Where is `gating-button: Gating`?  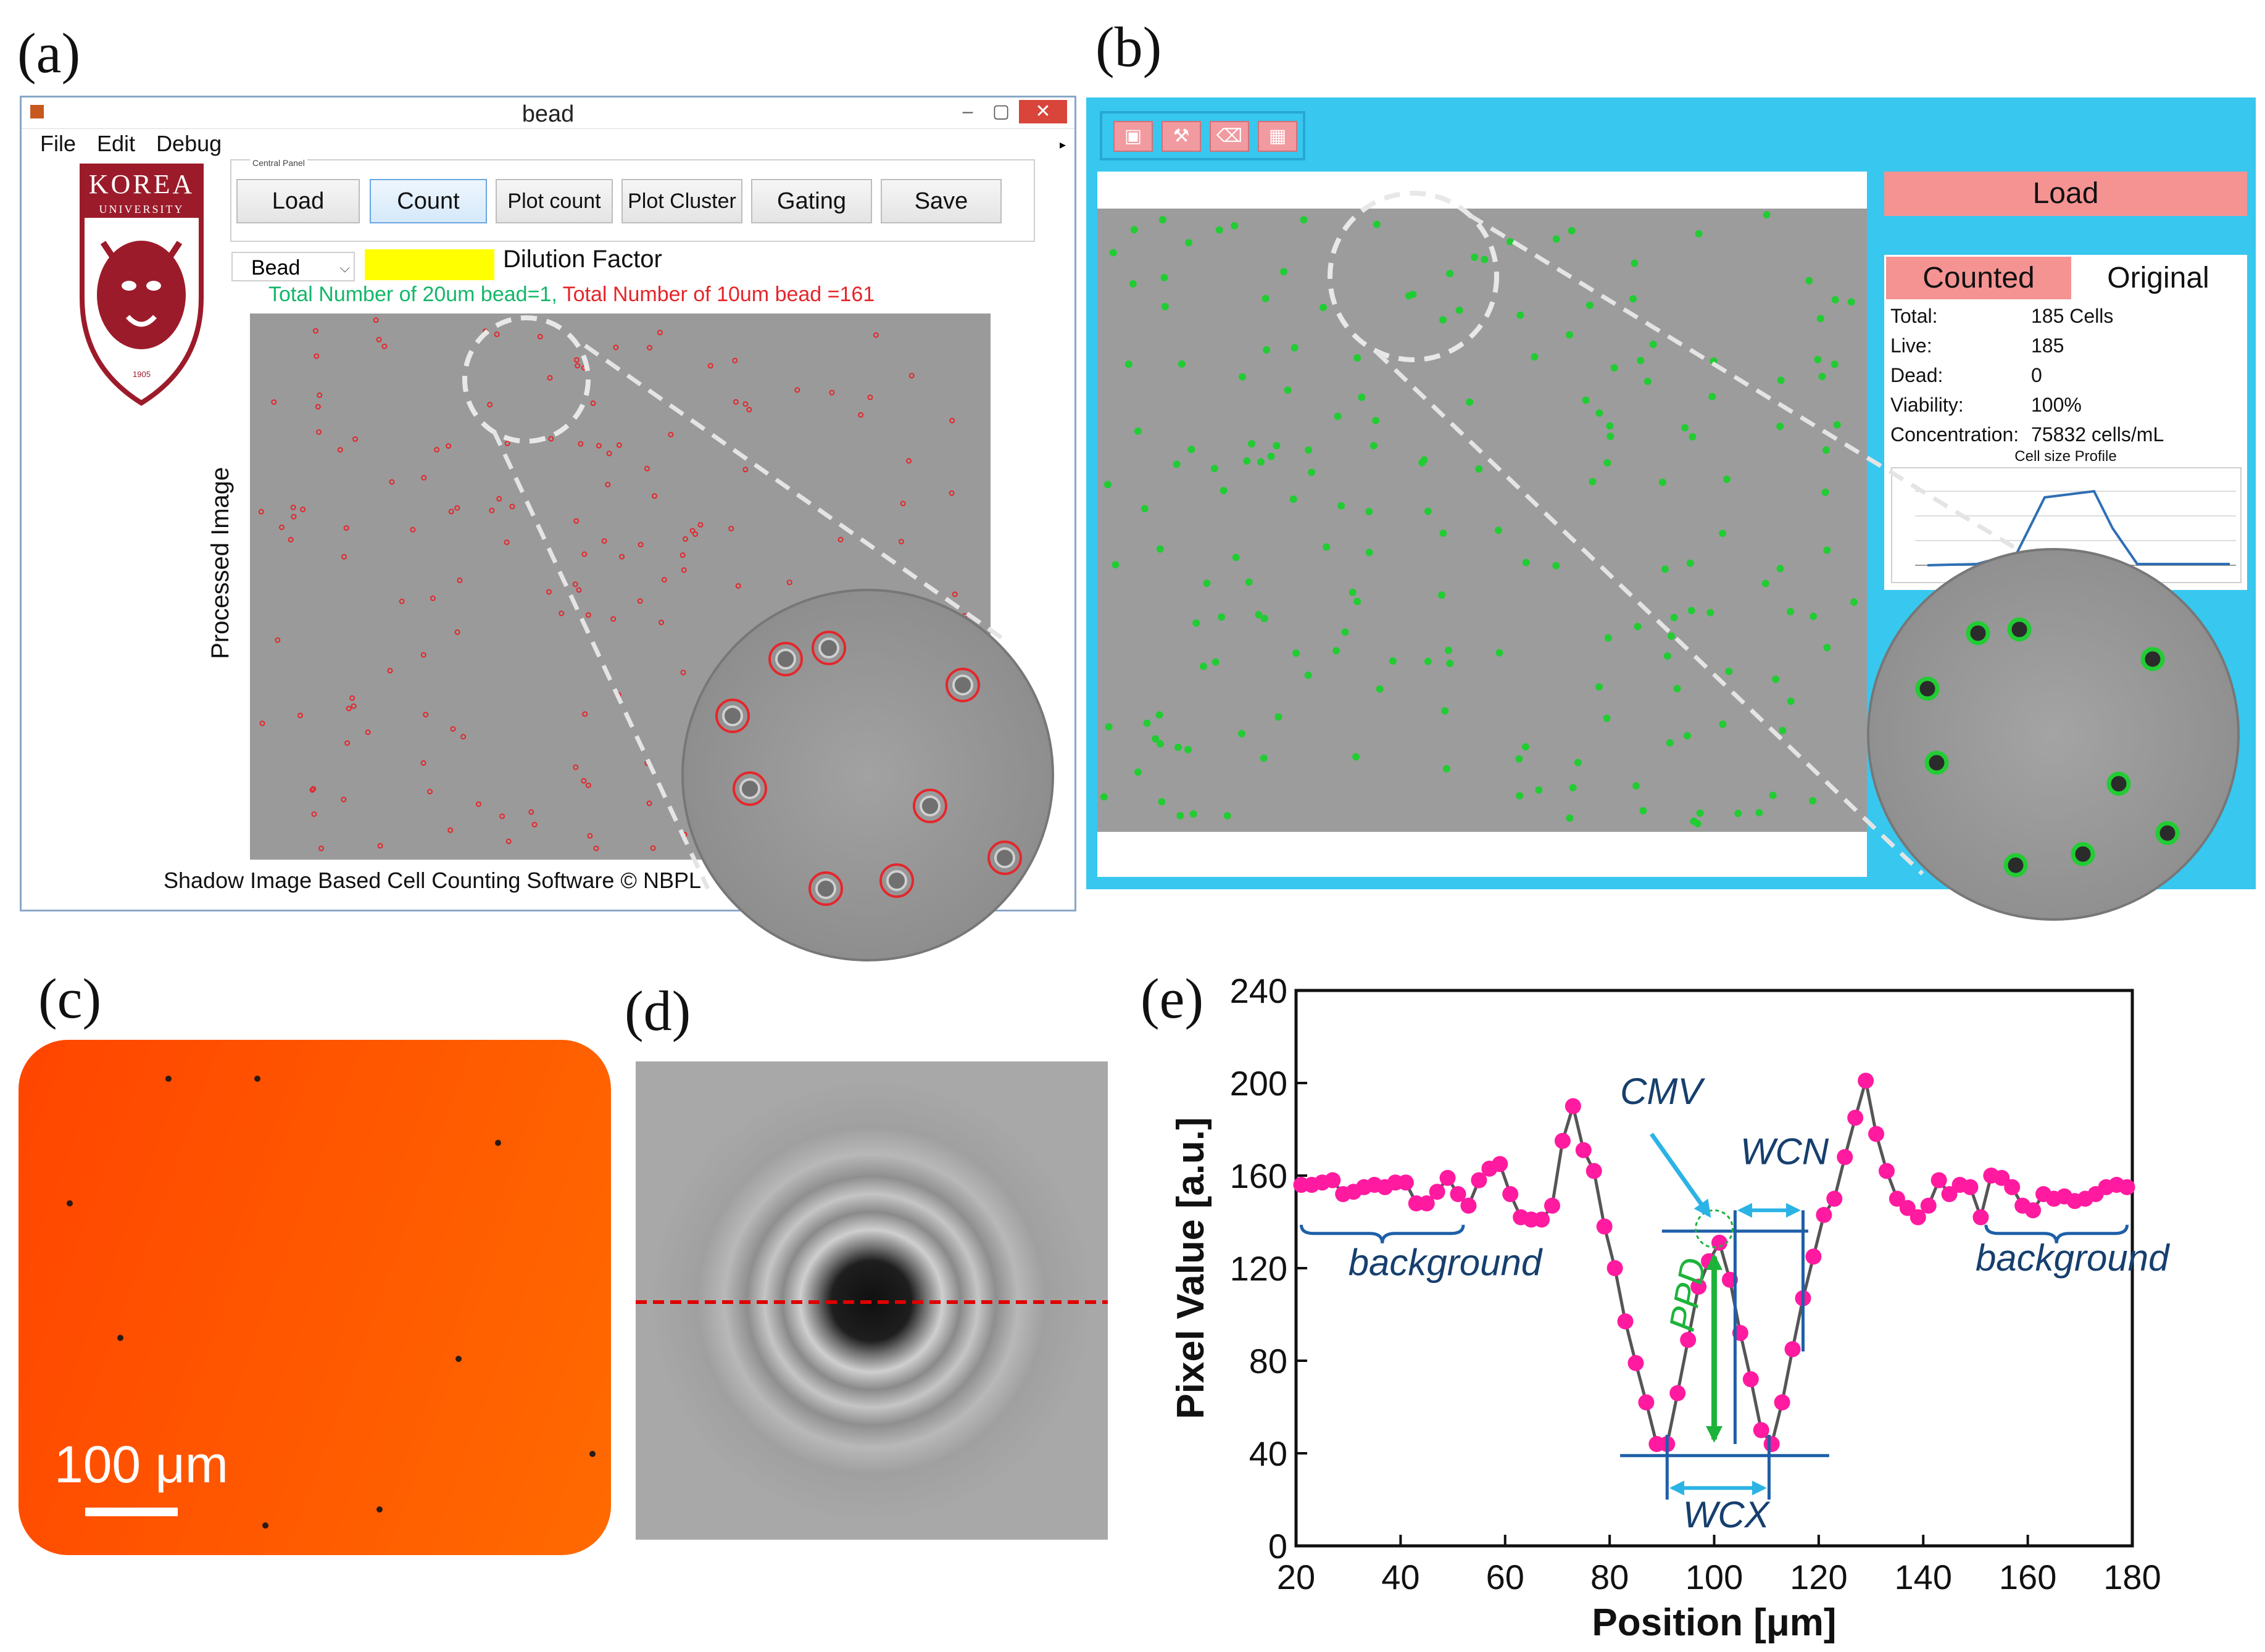 gating-button: Gating is located at coordinates (811, 201).